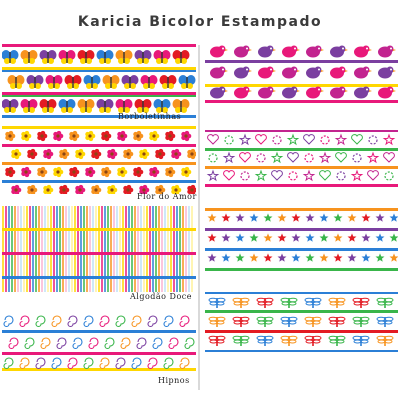  I want to click on label-algodao-doce: Algodão Doce, so click(161, 296).